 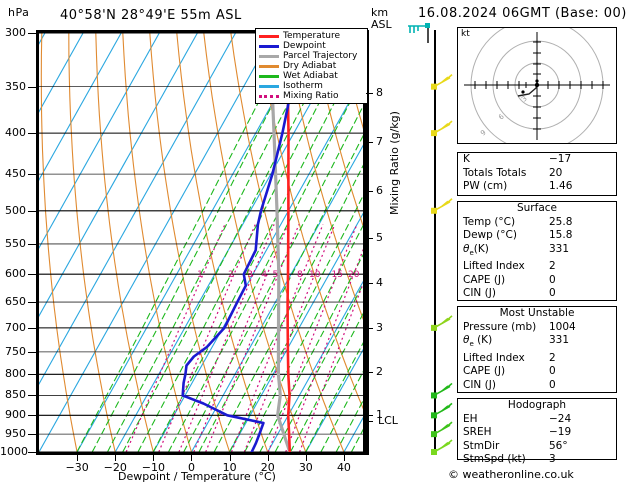 I want to click on lcl-tick, so click(x=369, y=422).